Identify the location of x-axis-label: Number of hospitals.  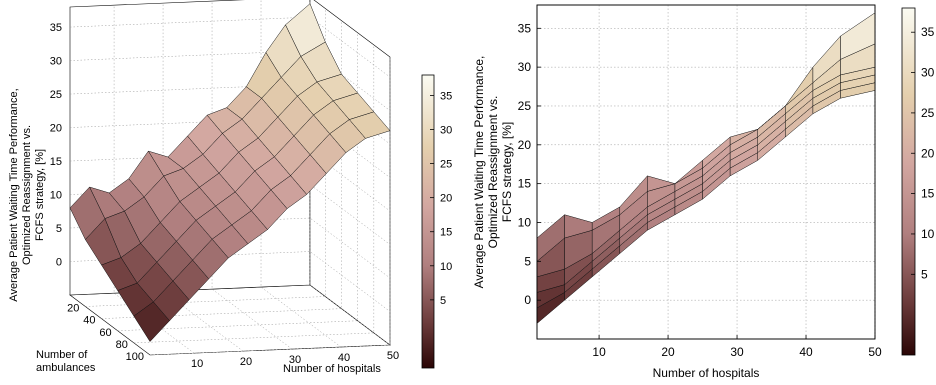
(332, 369).